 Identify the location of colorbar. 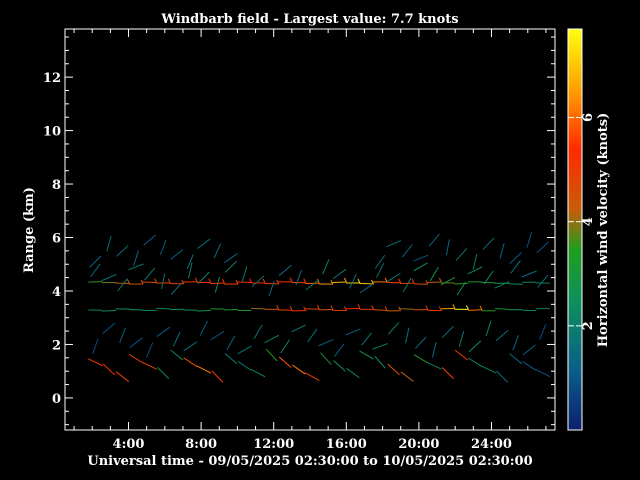
(575, 229).